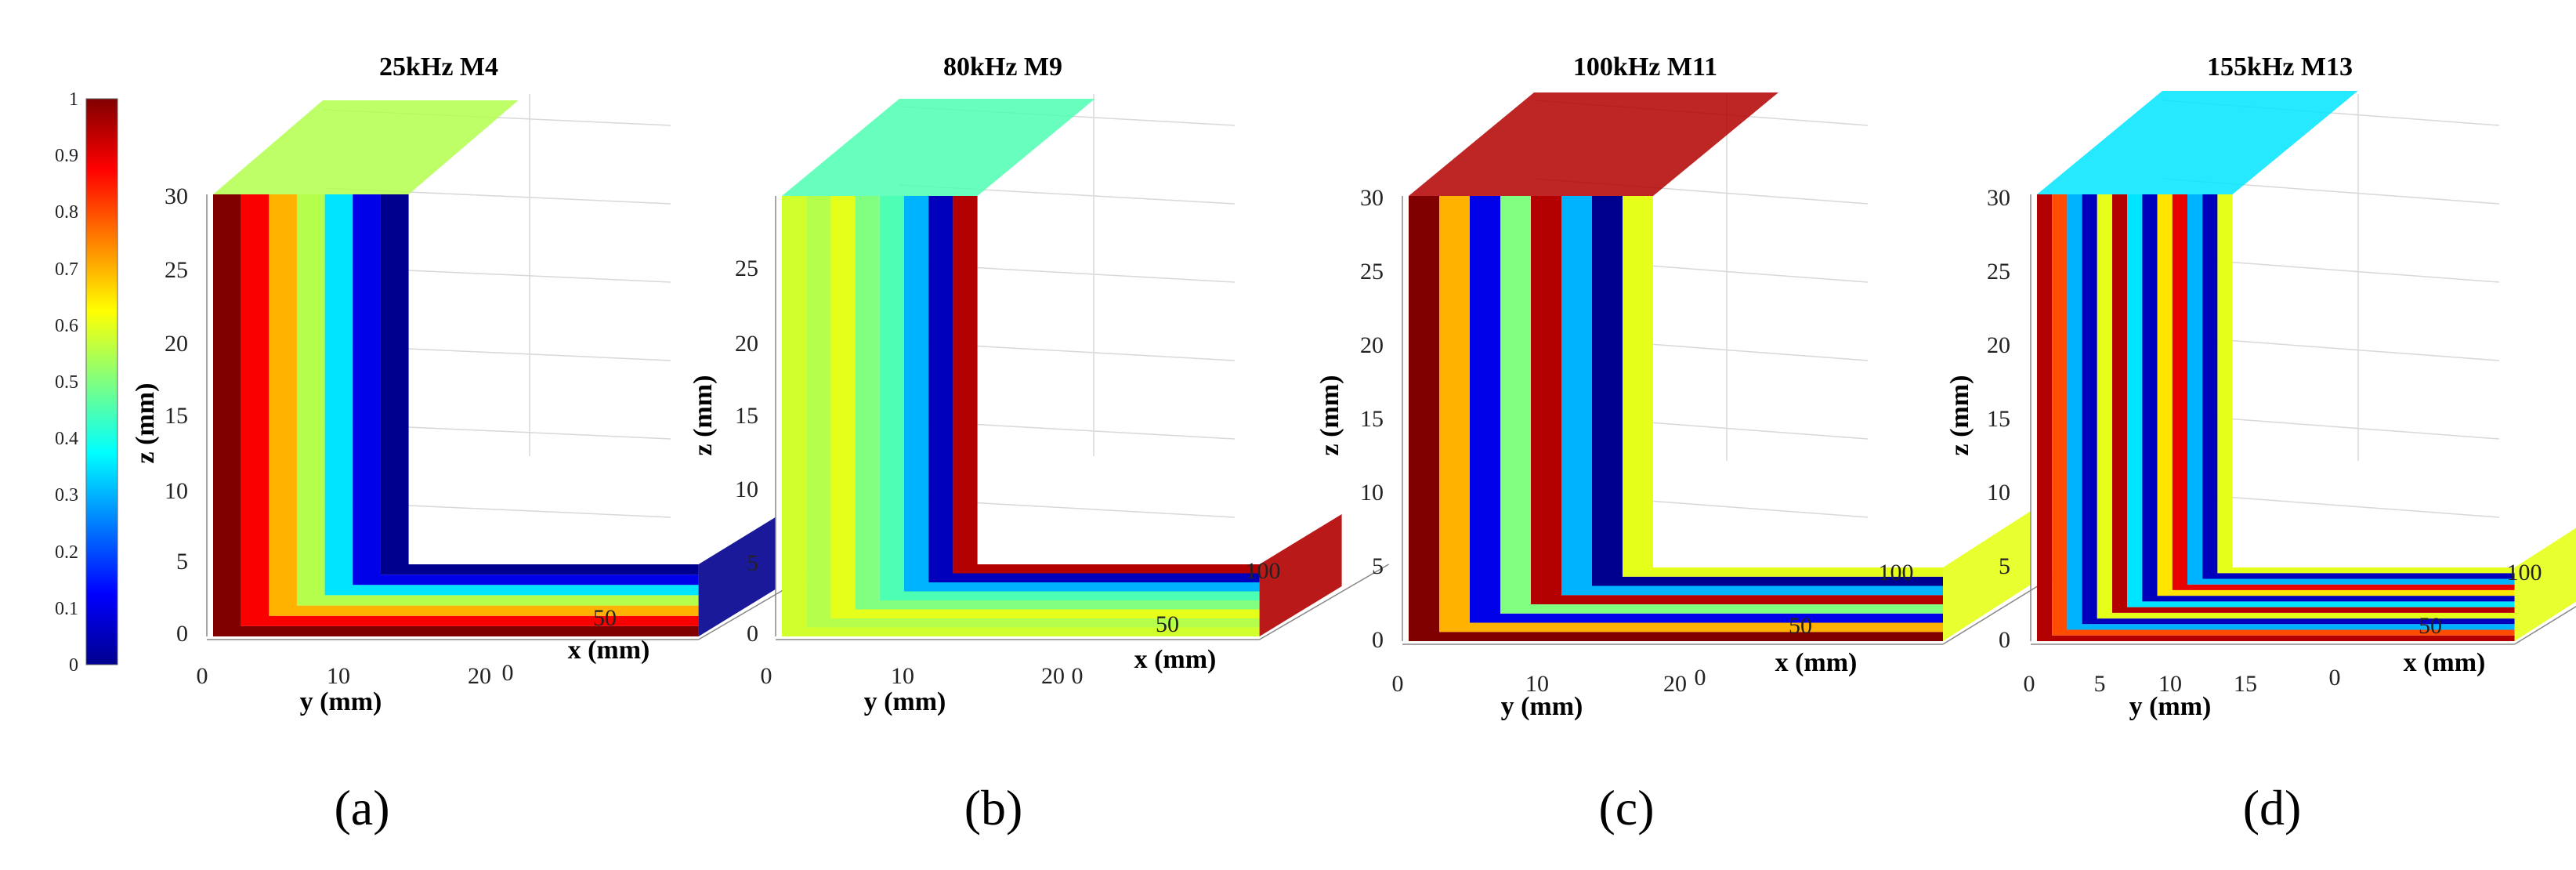 Image resolution: width=2576 pixels, height=870 pixels. What do you see at coordinates (2141, 684) in the screenshot?
I see `y-axis-ticks: 0 5 10 15` at bounding box center [2141, 684].